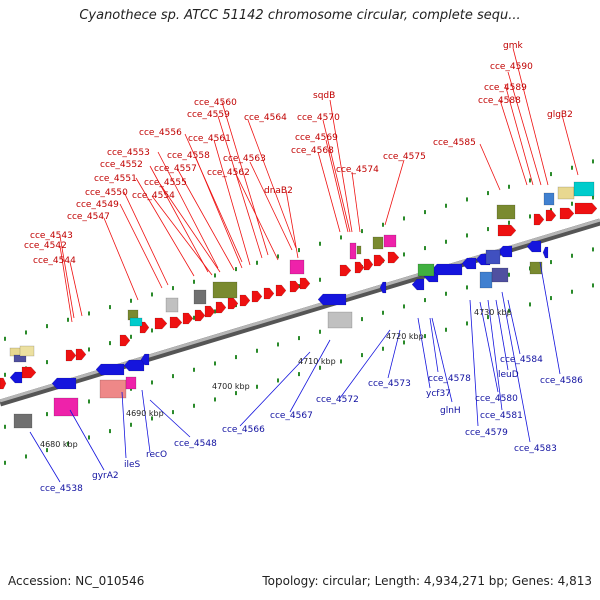 This screenshot has height=600, width=600. I want to click on scale-label: 4730 kbp, so click(493, 312).